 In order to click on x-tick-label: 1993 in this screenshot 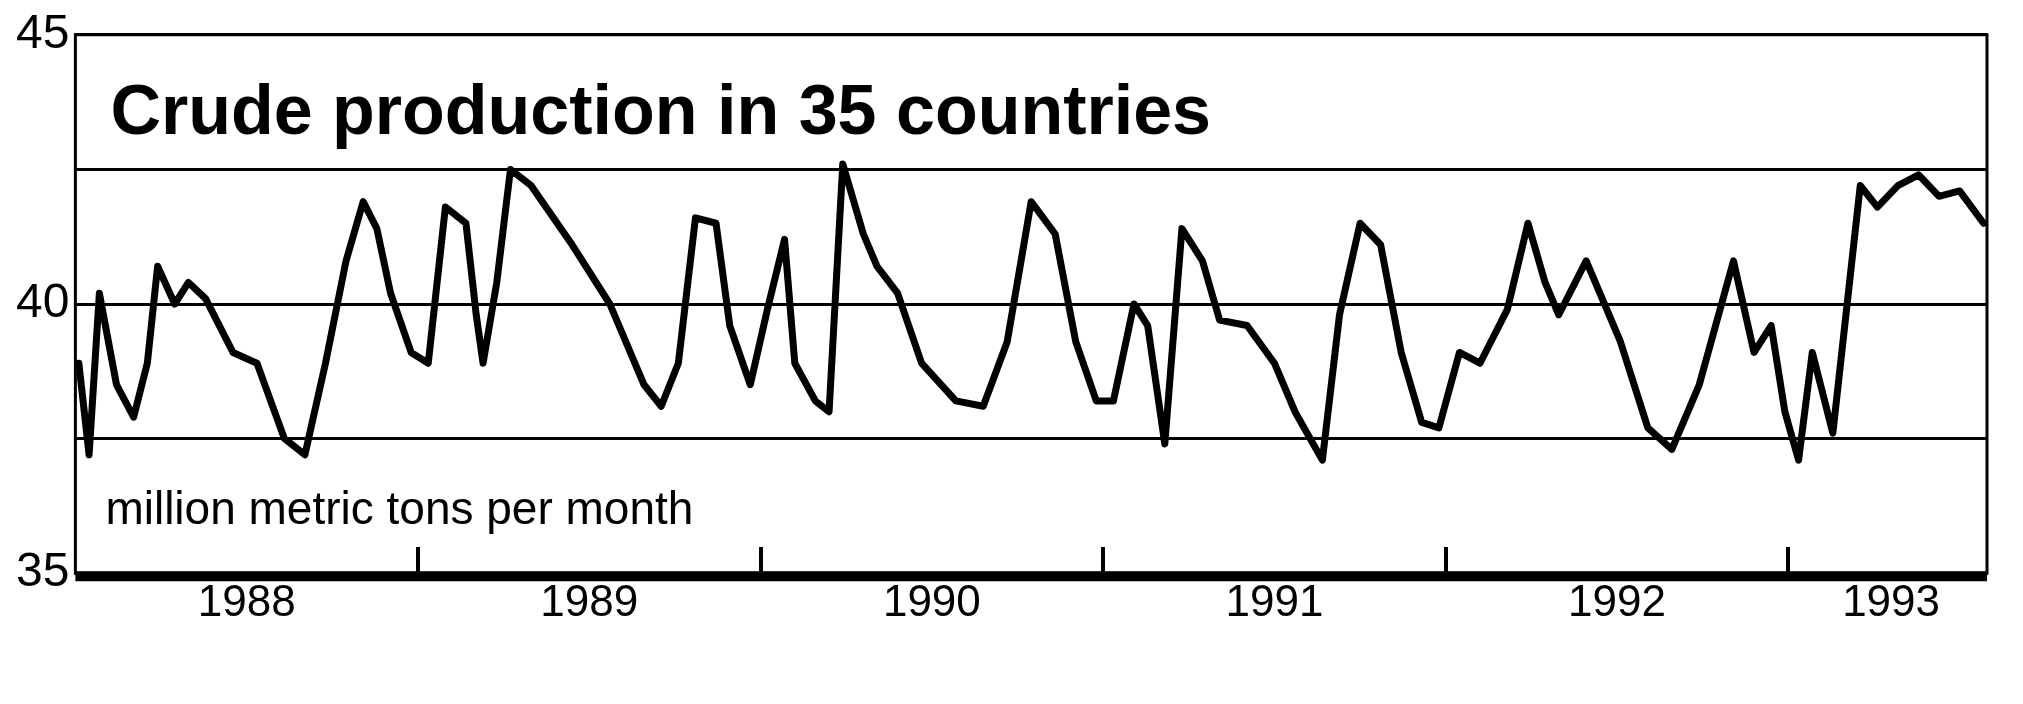, I will do `click(1891, 600)`.